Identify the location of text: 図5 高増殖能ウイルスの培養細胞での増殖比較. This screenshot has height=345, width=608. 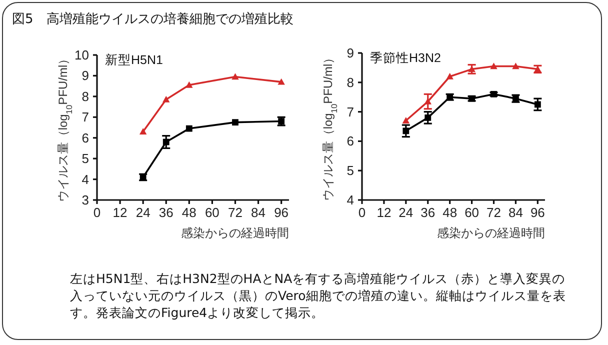
(153, 19).